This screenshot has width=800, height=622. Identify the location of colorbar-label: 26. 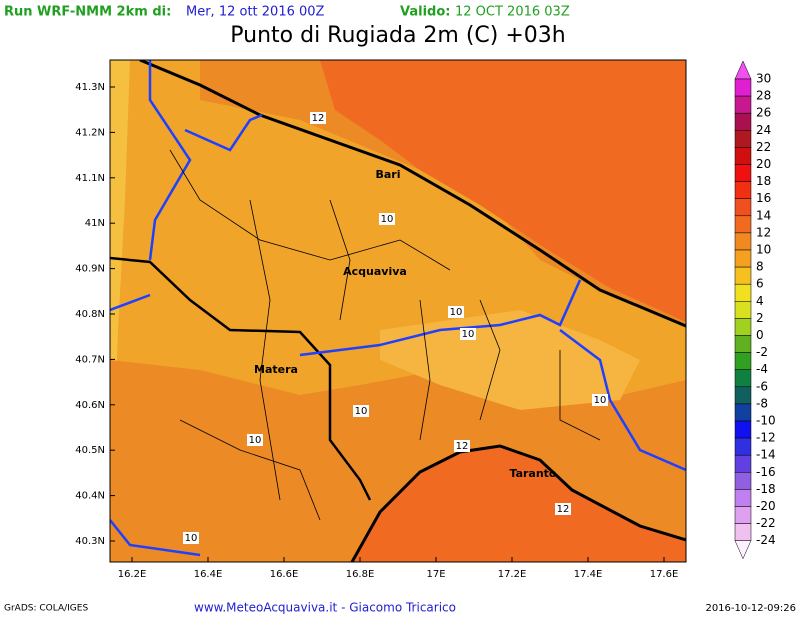
(763, 113).